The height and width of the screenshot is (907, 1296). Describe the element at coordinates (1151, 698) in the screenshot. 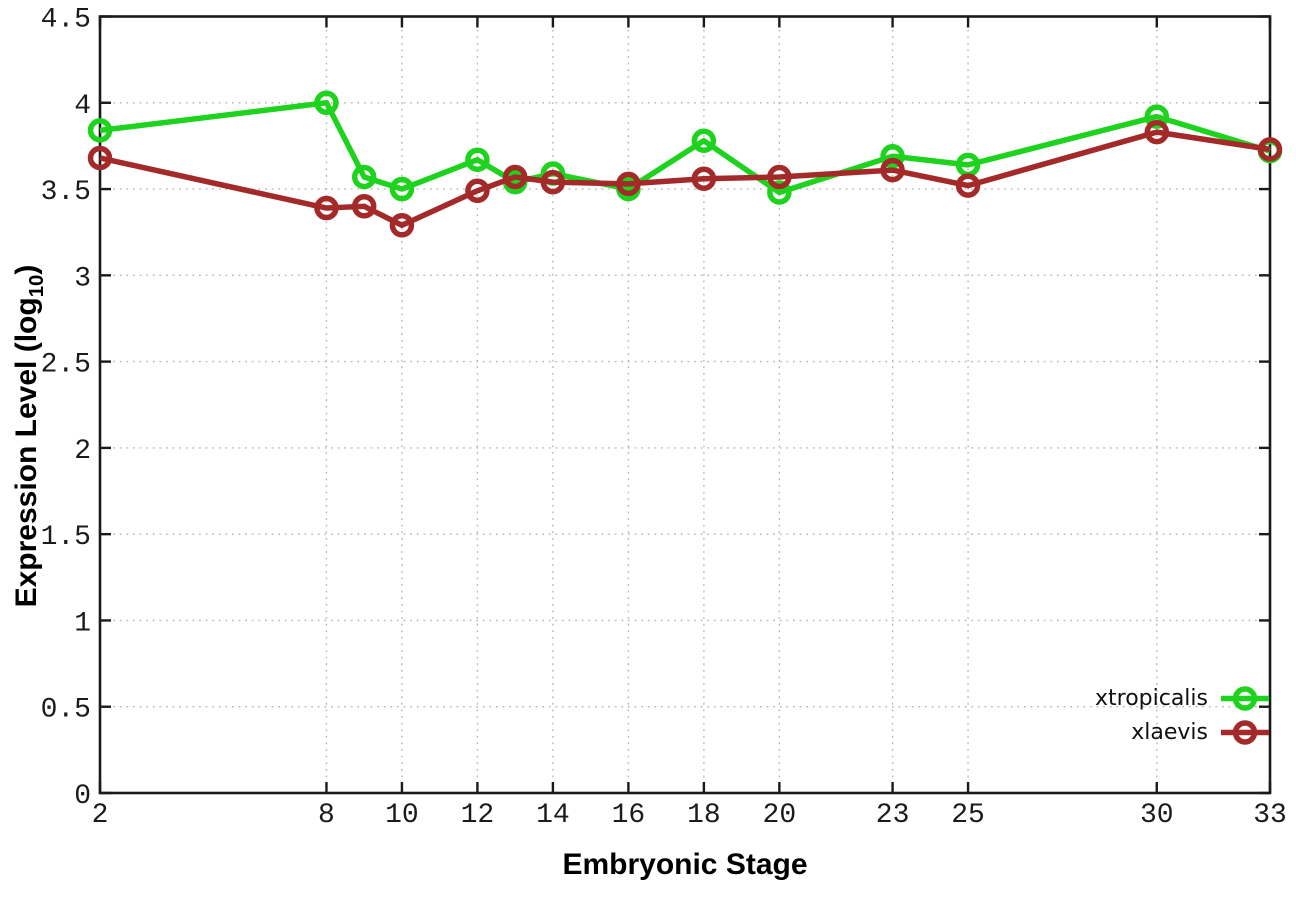

I see `legend-label-xtropicalis: xtropicalis` at that location.